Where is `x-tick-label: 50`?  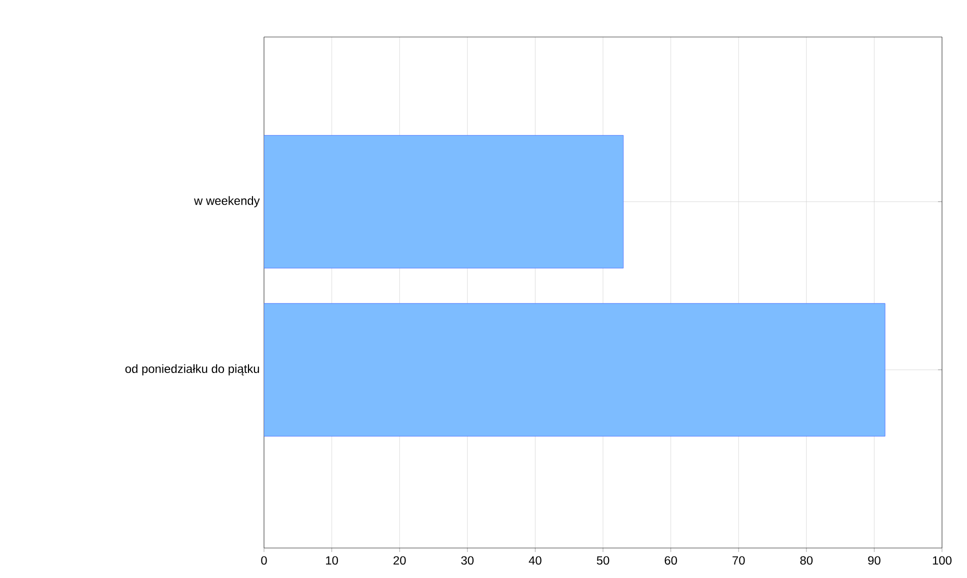 x-tick-label: 50 is located at coordinates (603, 560).